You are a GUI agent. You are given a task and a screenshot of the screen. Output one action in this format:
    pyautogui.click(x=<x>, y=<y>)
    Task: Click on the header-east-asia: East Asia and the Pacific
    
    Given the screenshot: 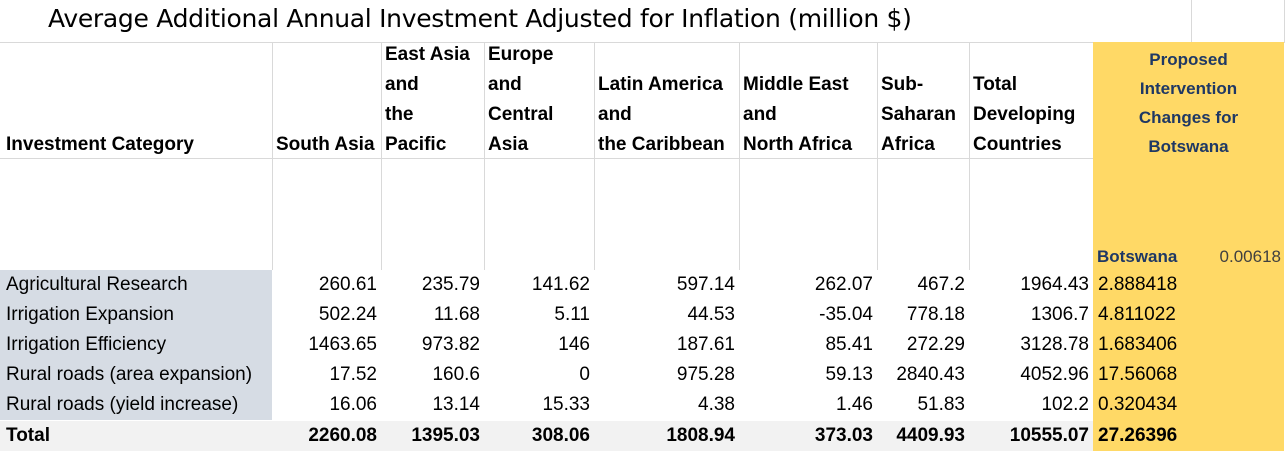 What is the action you would take?
    pyautogui.click(x=427, y=99)
    